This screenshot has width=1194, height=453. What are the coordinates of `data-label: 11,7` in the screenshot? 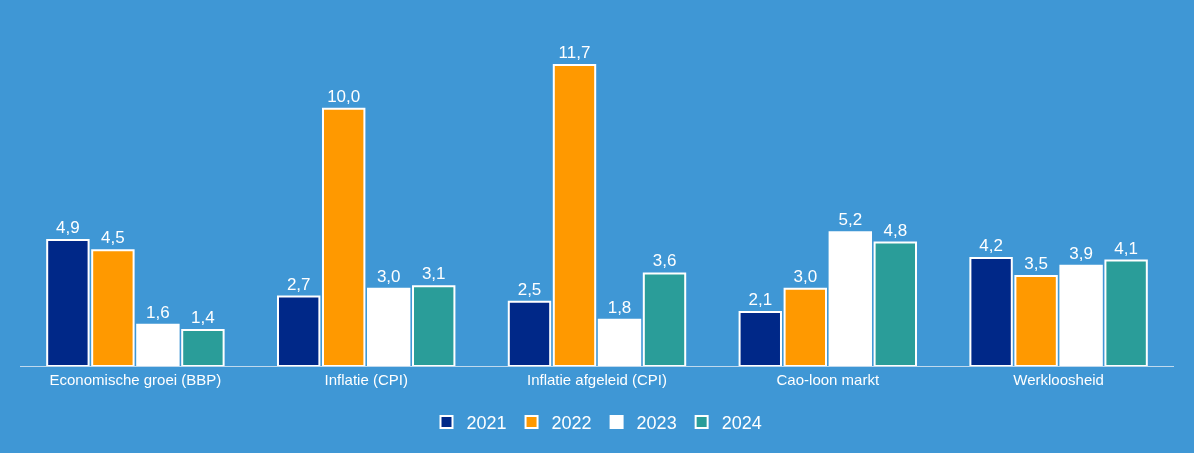 It's located at (574, 53).